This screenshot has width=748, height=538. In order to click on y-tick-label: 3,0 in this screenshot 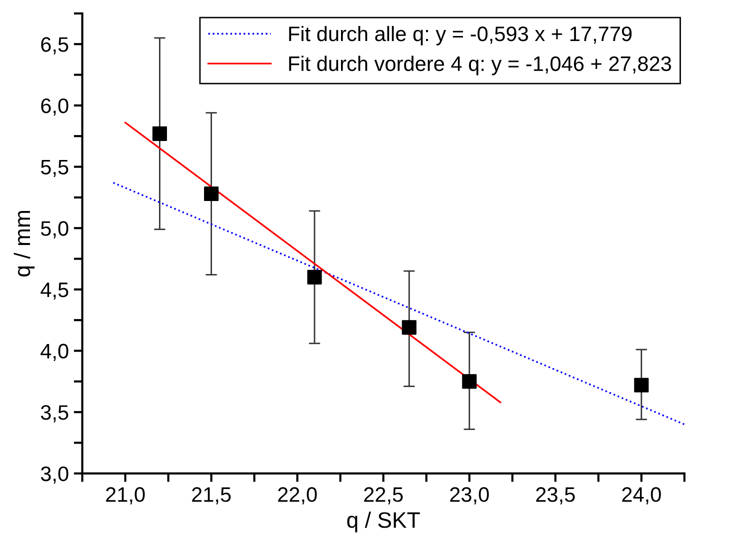, I will do `click(54, 475)`.